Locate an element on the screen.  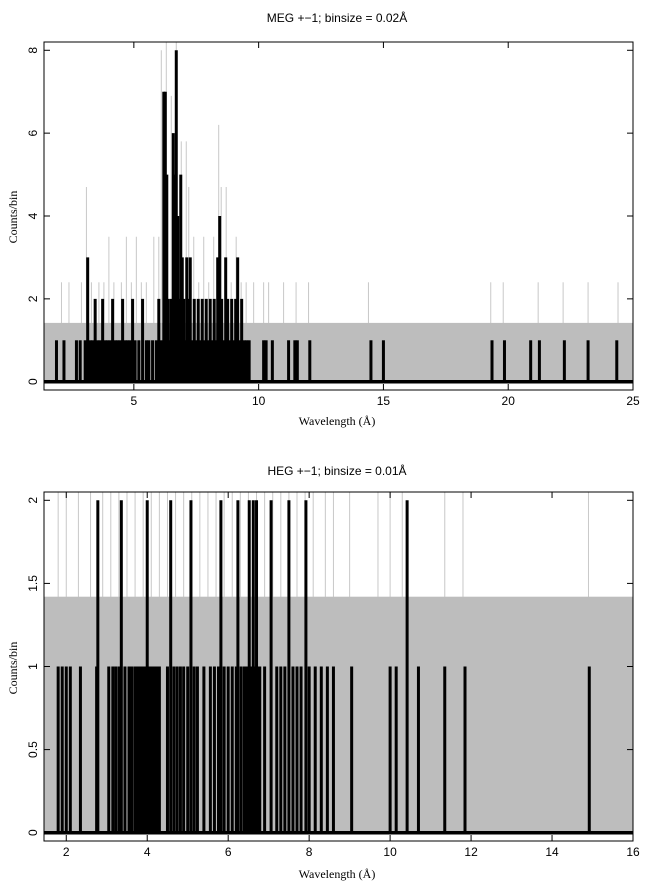
heg-y-axis-label: Counts/bin is located at coordinates (13, 668).